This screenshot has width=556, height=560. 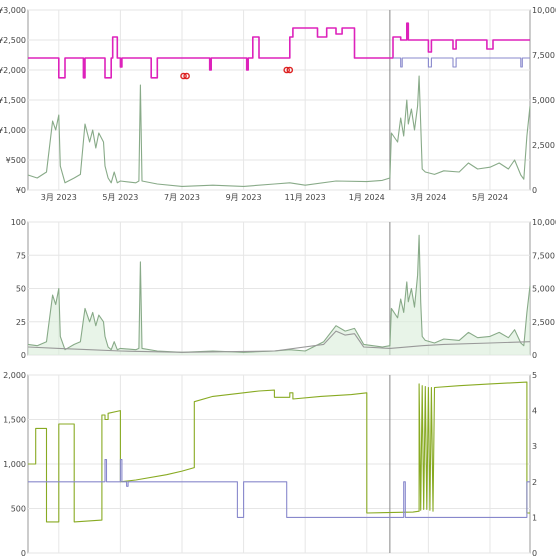 What do you see at coordinates (367, 197) in the screenshot?
I see `x-tick-label: 1月 2024` at bounding box center [367, 197].